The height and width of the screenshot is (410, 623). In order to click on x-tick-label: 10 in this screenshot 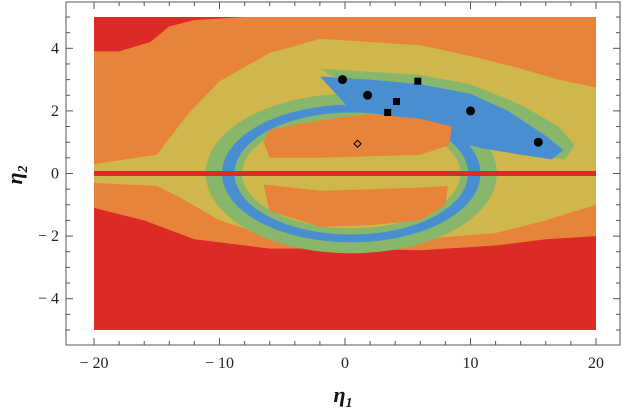, I will do `click(471, 363)`.